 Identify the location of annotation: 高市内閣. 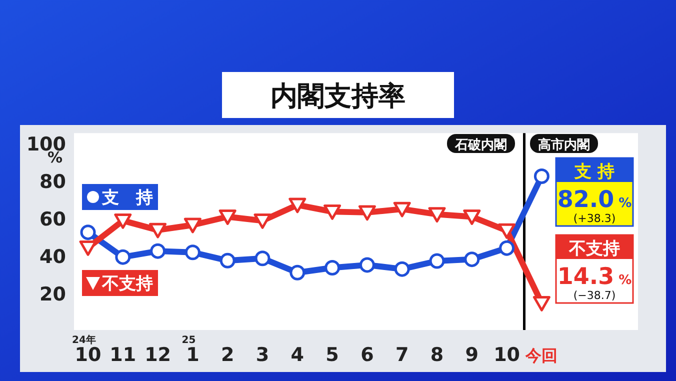
(564, 145).